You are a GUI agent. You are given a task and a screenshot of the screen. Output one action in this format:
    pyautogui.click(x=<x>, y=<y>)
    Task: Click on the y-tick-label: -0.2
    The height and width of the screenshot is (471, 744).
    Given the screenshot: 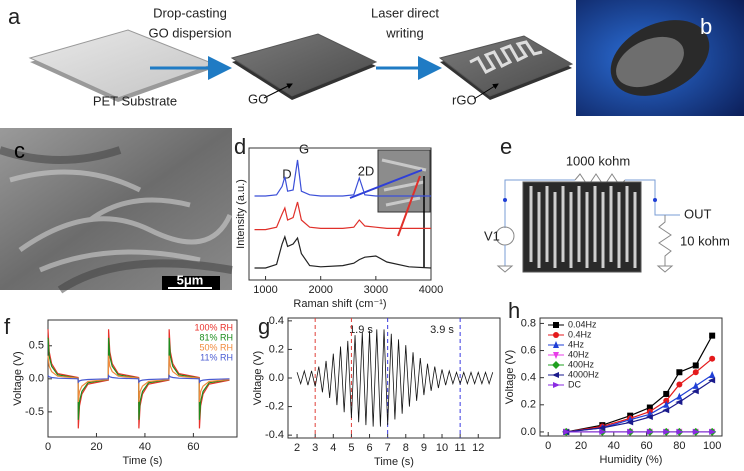 What is the action you would take?
    pyautogui.click(x=274, y=406)
    